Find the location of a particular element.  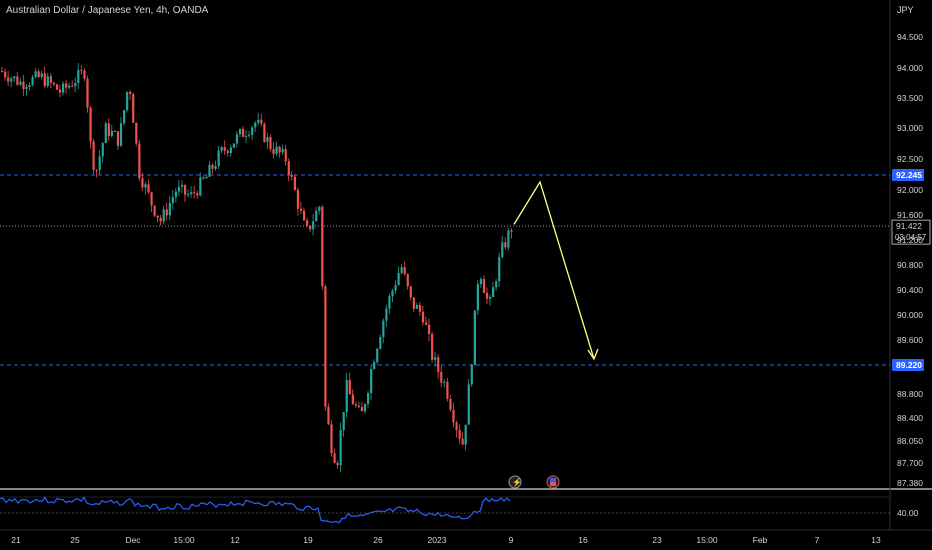

y-tick-label: 88.800 is located at coordinates (910, 394).